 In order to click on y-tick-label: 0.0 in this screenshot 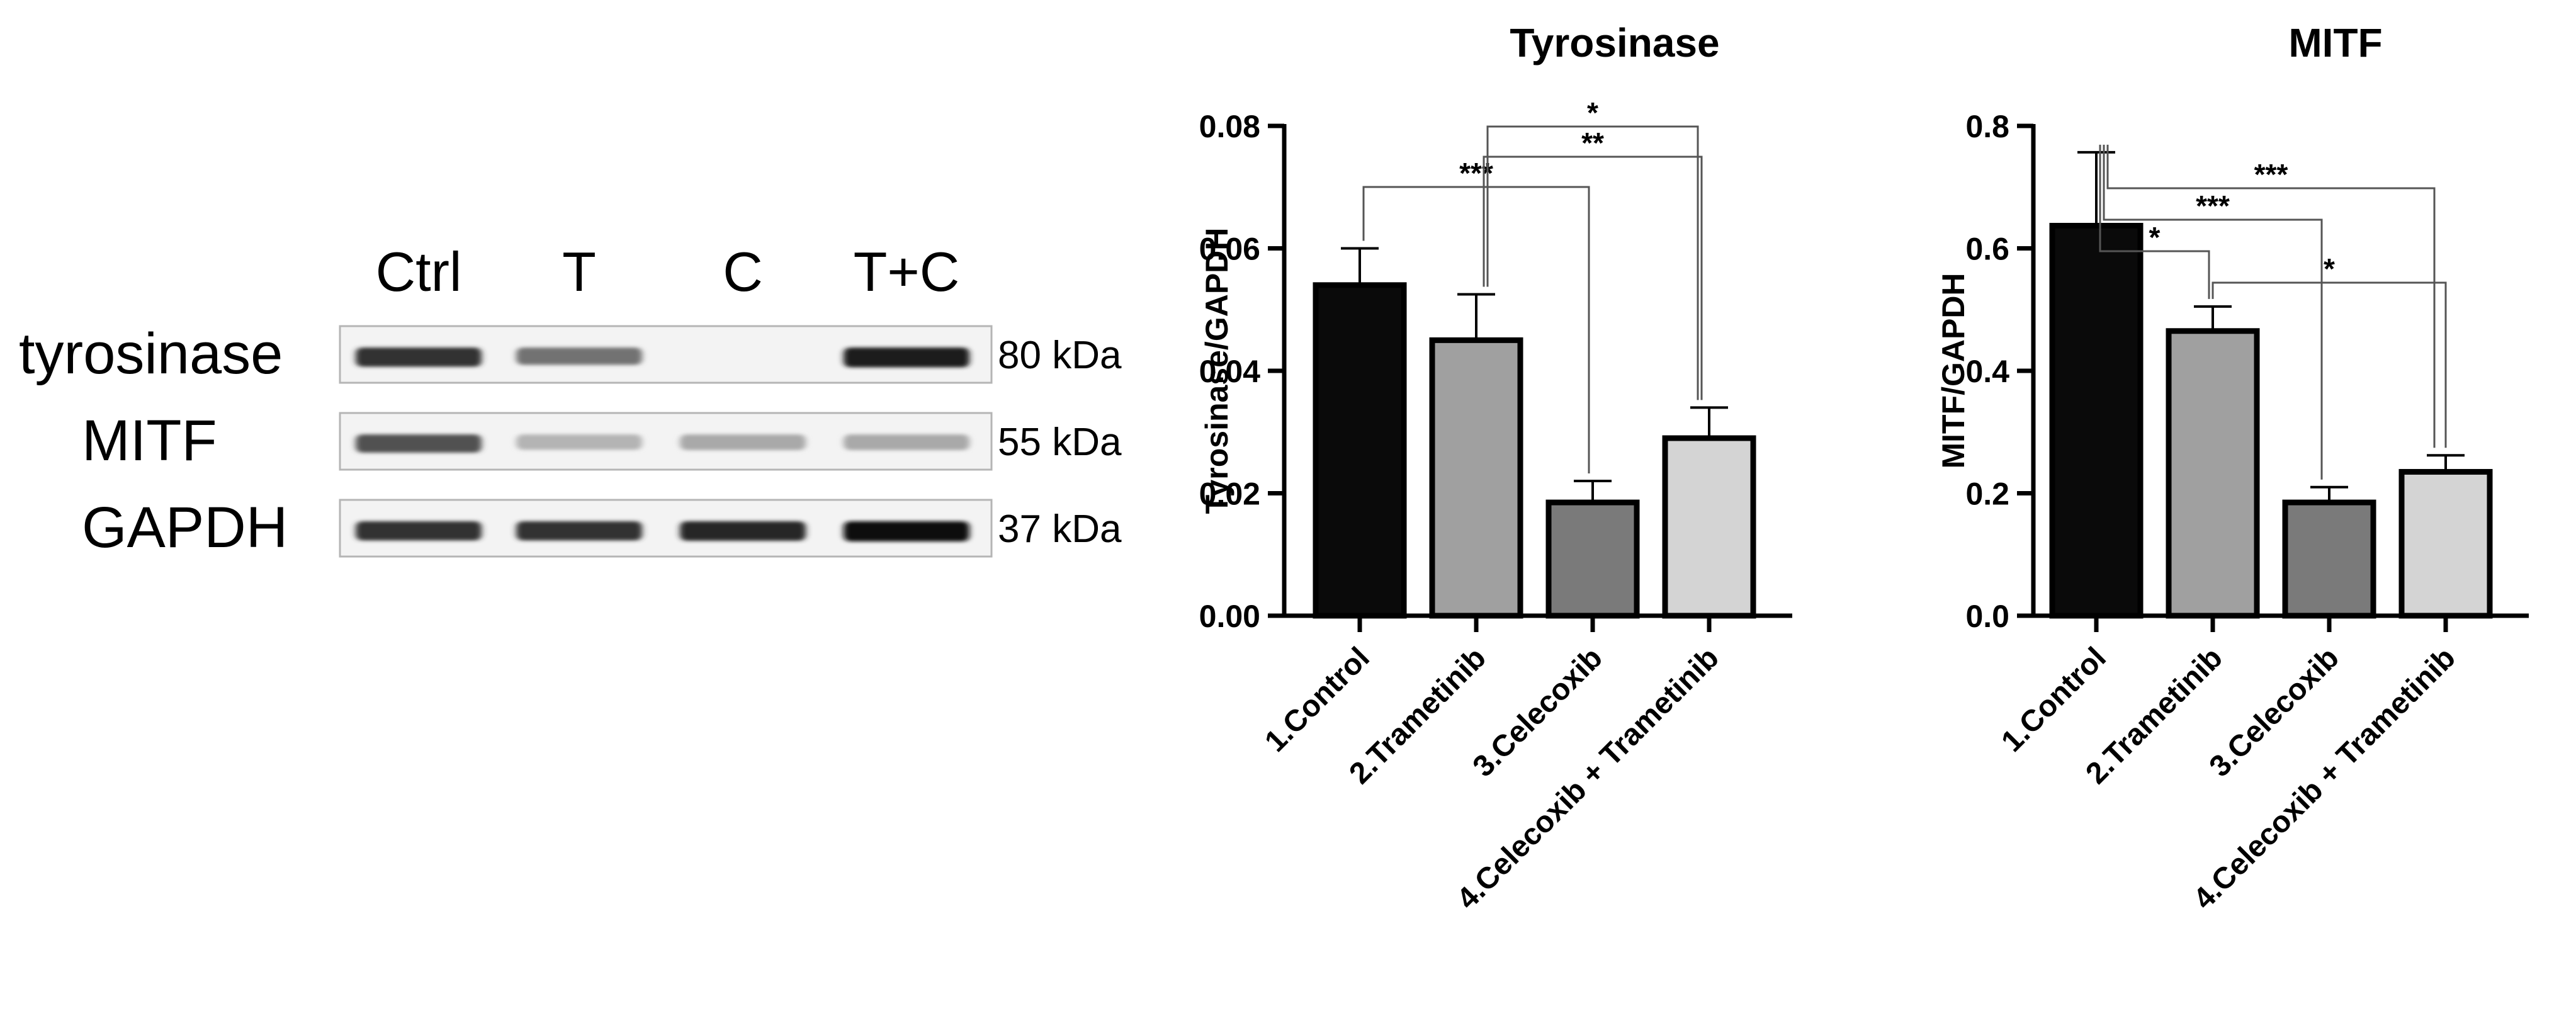, I will do `click(1987, 616)`.